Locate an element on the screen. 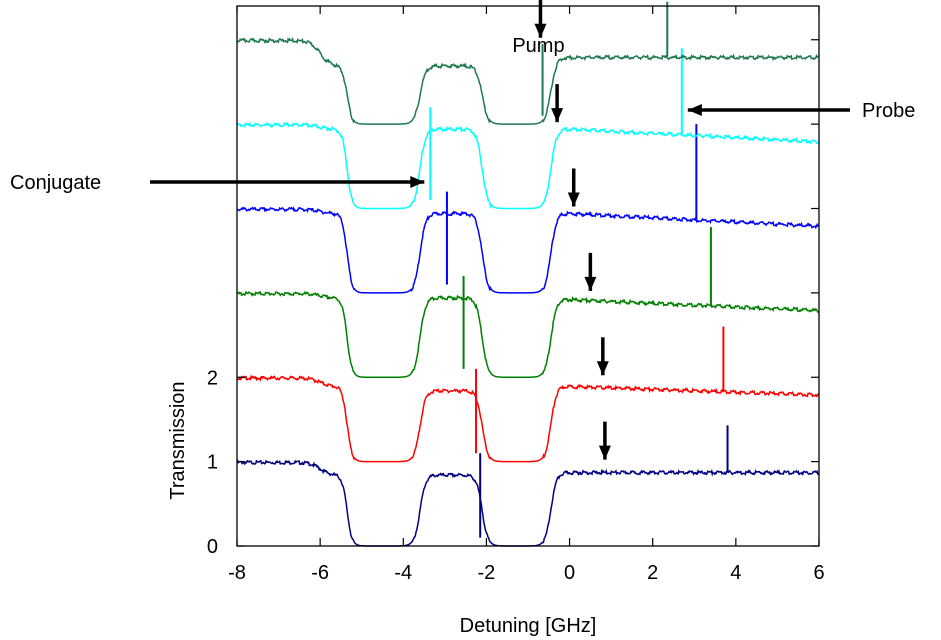 This screenshot has height=640, width=941. x-tick-label: 4 is located at coordinates (735, 573).